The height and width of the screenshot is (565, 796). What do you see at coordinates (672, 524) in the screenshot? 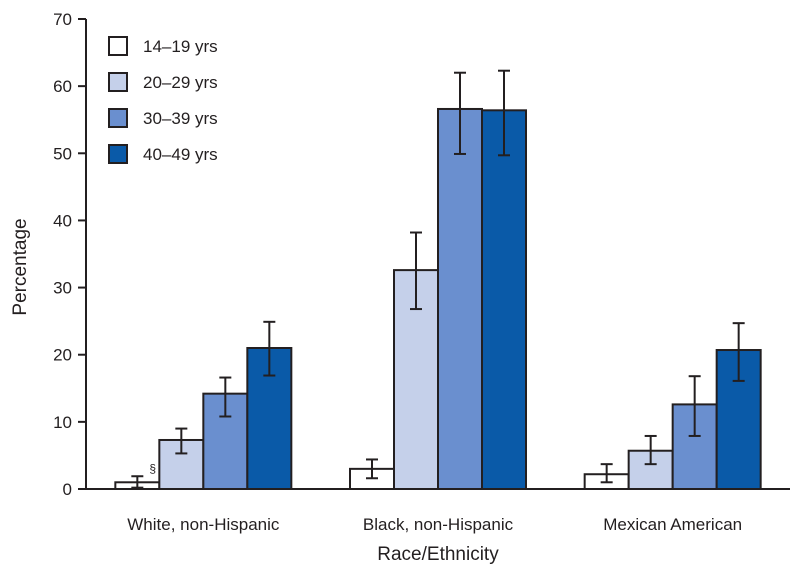
I see `x-tick-label-mexican-american: Mexican American` at bounding box center [672, 524].